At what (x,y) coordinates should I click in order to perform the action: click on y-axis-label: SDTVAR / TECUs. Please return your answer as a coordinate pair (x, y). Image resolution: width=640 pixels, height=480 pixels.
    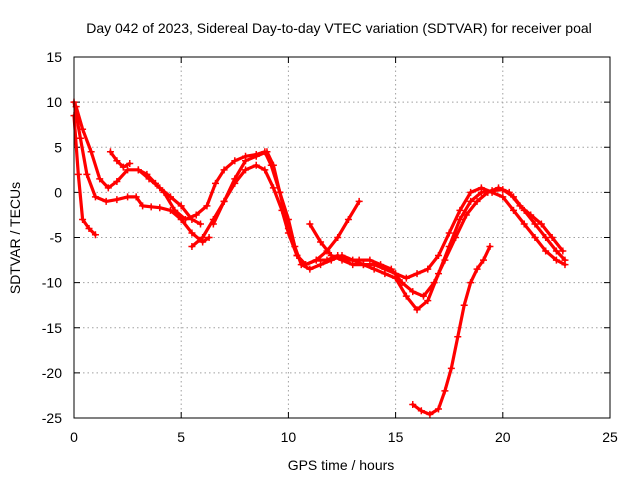
    Looking at the image, I should click on (15, 238).